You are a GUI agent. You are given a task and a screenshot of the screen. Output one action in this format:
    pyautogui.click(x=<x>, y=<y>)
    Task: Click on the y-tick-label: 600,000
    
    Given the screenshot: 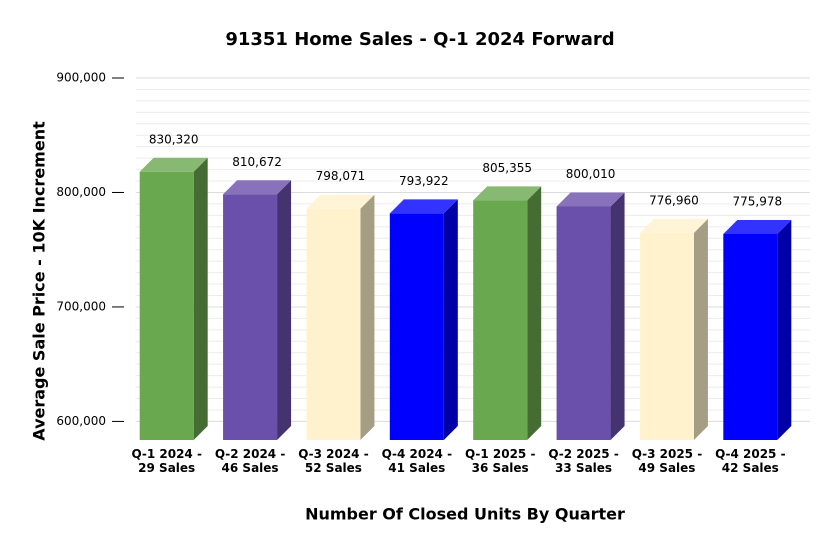 What is the action you would take?
    pyautogui.click(x=81, y=421)
    